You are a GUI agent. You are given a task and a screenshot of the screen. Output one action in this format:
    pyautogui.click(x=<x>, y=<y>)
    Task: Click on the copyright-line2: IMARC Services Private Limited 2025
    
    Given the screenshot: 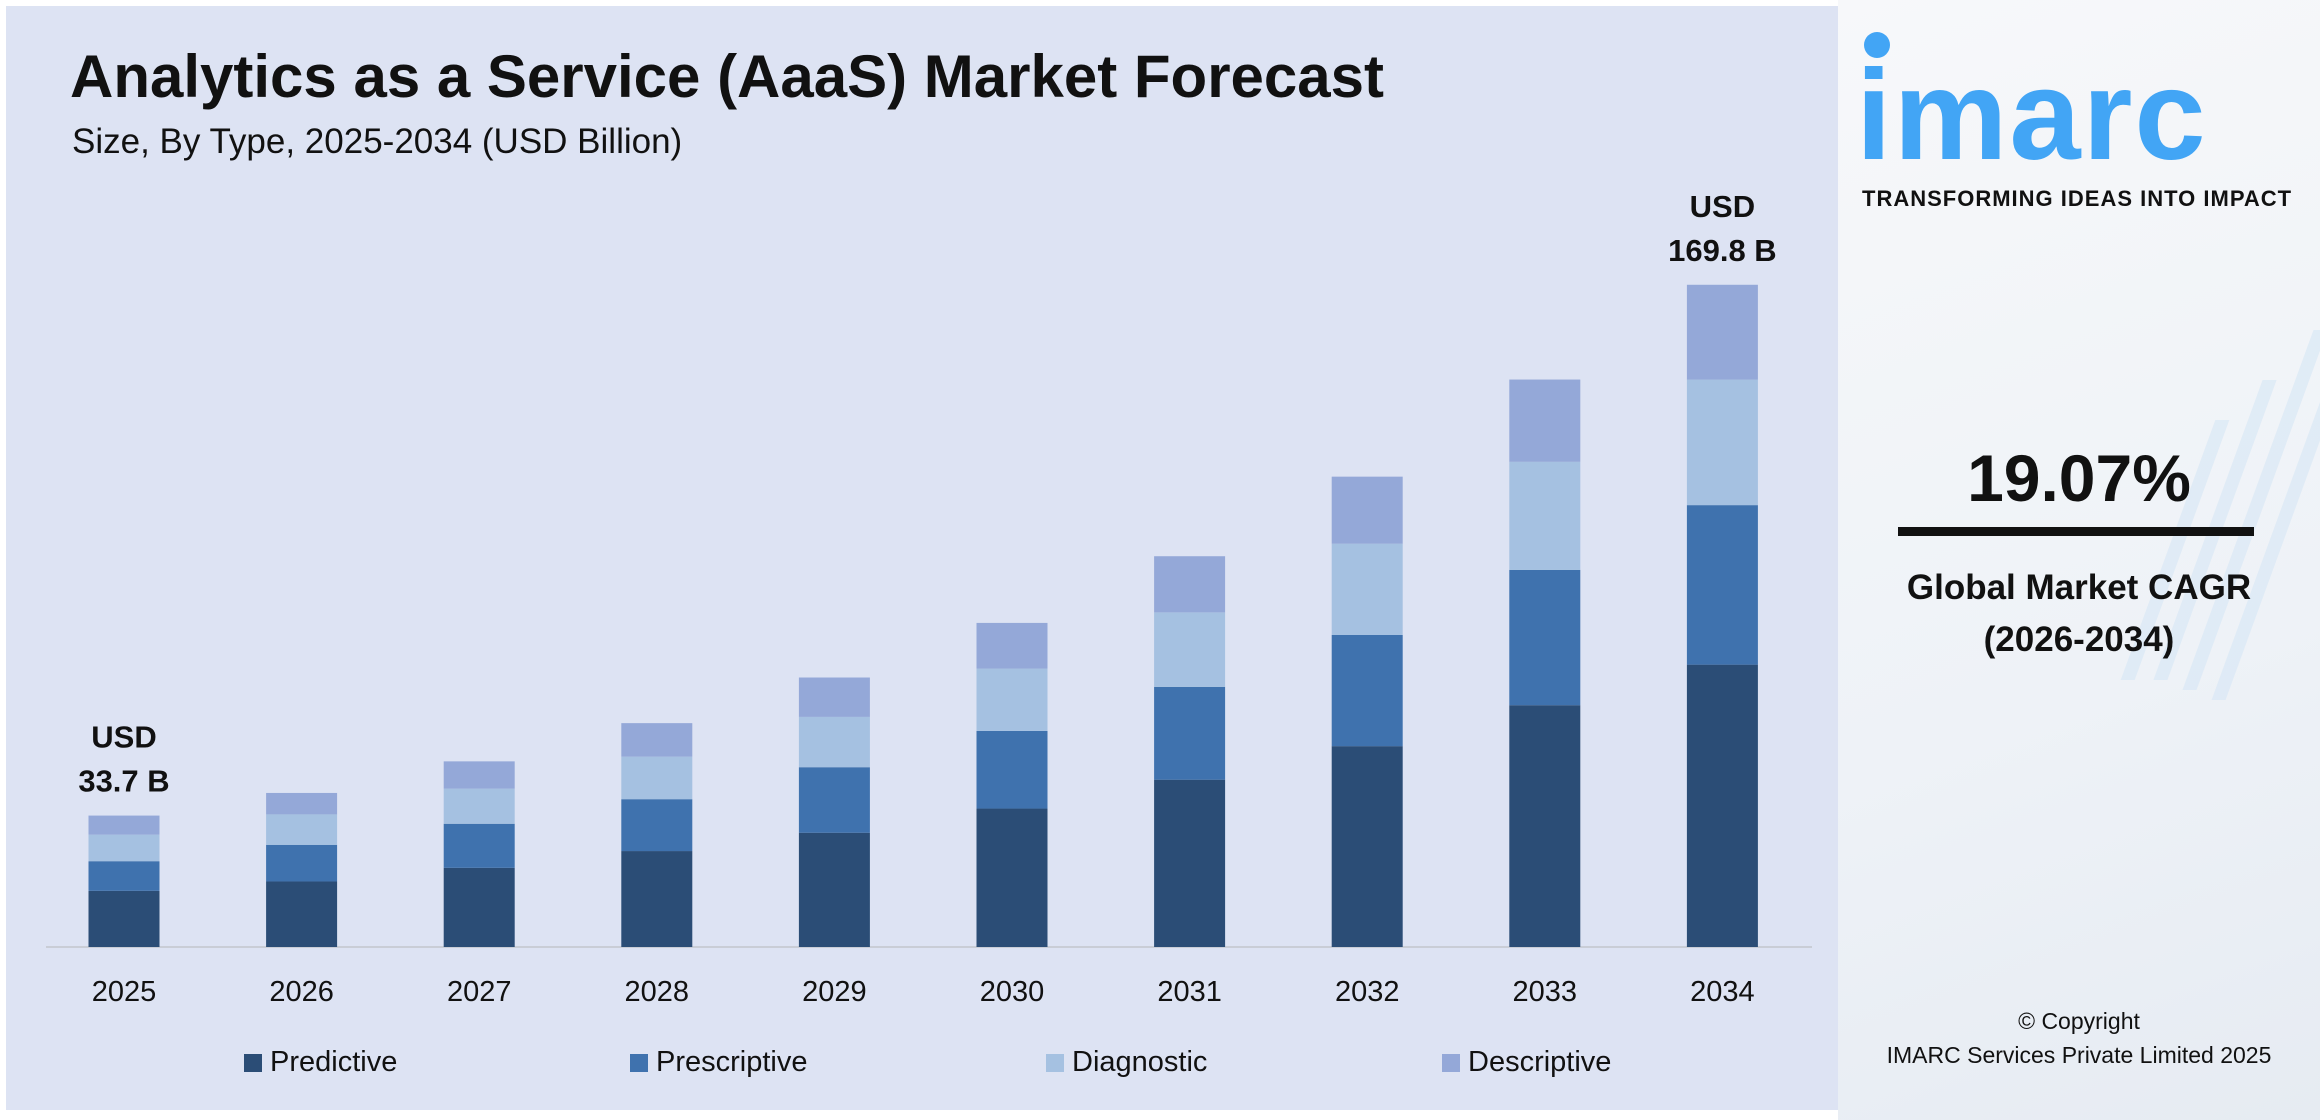 What is the action you would take?
    pyautogui.click(x=2079, y=1055)
    